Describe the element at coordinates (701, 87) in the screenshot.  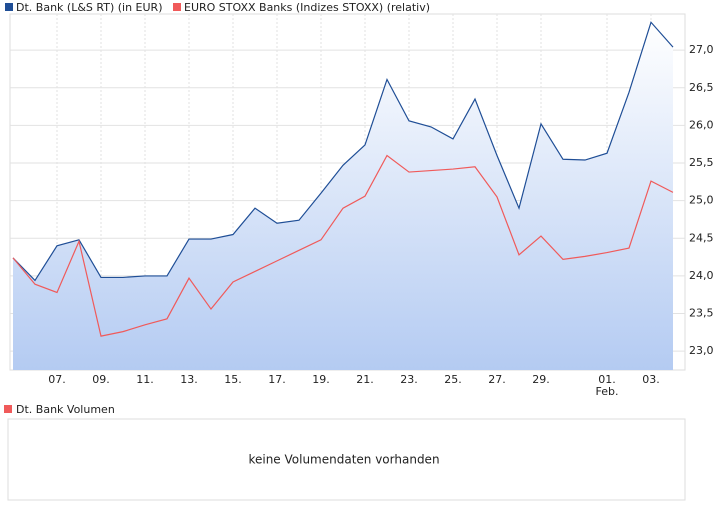
I see `y-tick-label: 26,5` at that location.